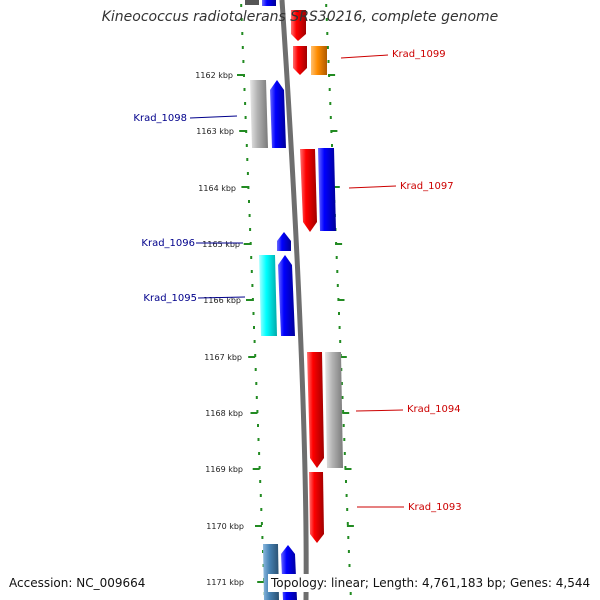 The height and width of the screenshot is (600, 600). What do you see at coordinates (225, 526) in the screenshot?
I see `tick-label: 1170 kbp` at bounding box center [225, 526].